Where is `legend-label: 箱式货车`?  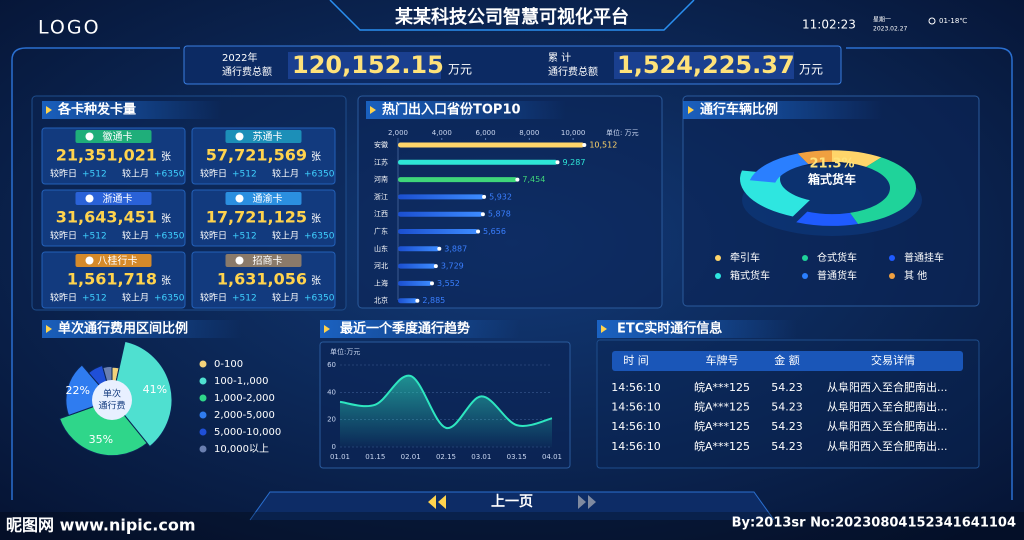 legend-label: 箱式货车 is located at coordinates (750, 275).